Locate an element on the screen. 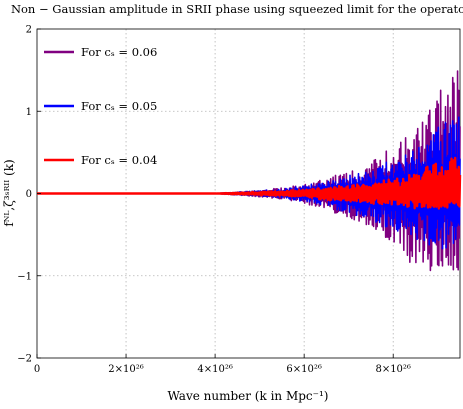 The image size is (463, 409). x-tick-label: 8×10²⁶ is located at coordinates (392, 369).